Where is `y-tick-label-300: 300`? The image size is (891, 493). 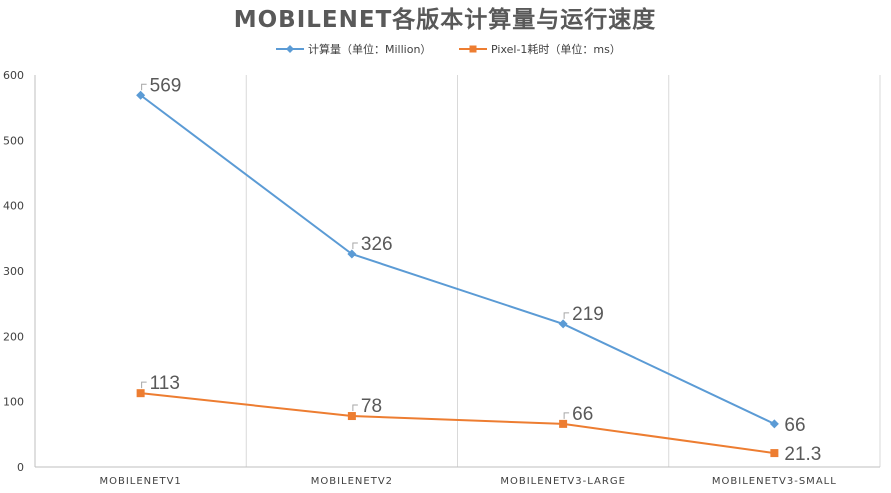
y-tick-label-300: 300 is located at coordinates (13, 271).